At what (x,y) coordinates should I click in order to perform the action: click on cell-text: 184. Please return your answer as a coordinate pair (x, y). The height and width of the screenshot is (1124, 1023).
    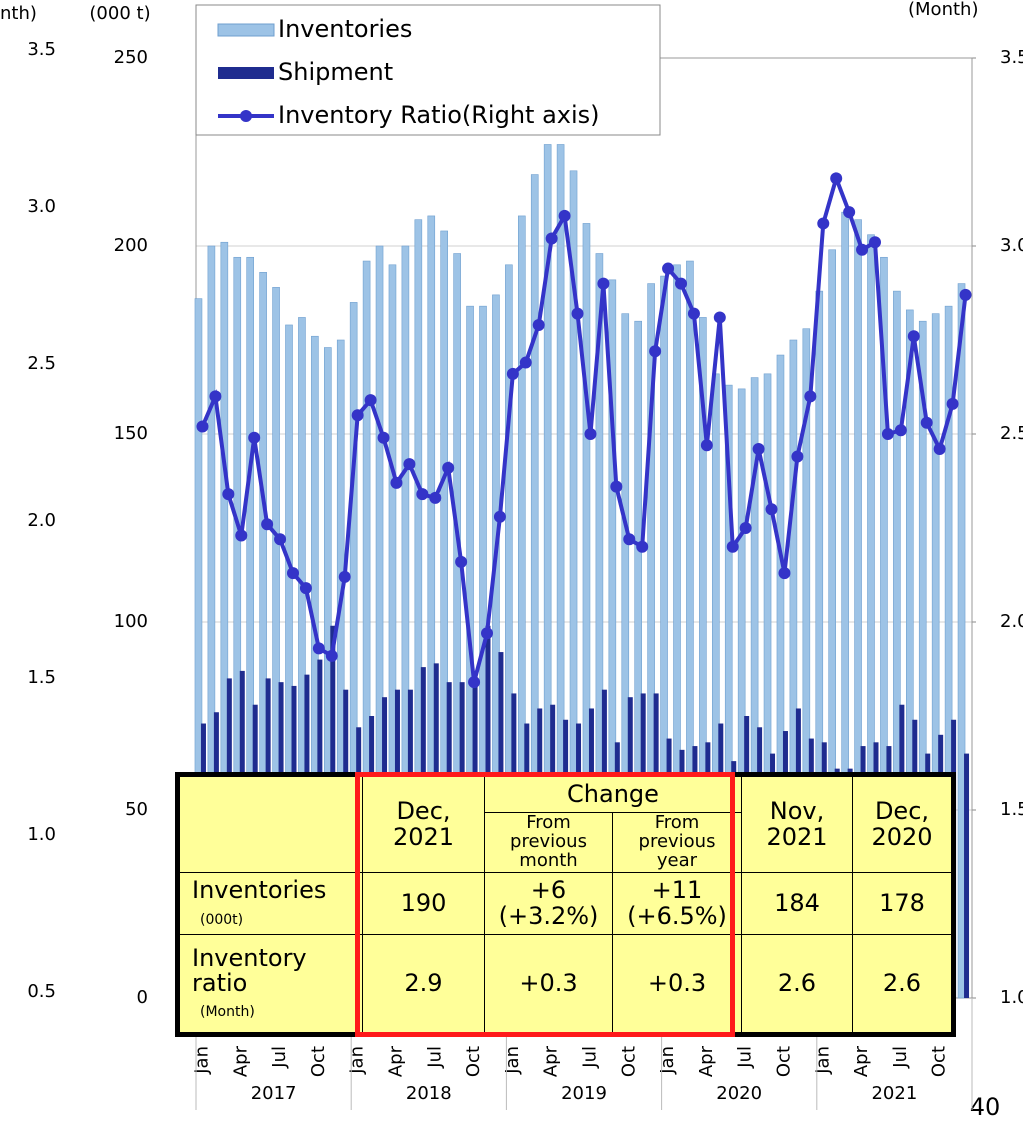
    Looking at the image, I should click on (797, 902).